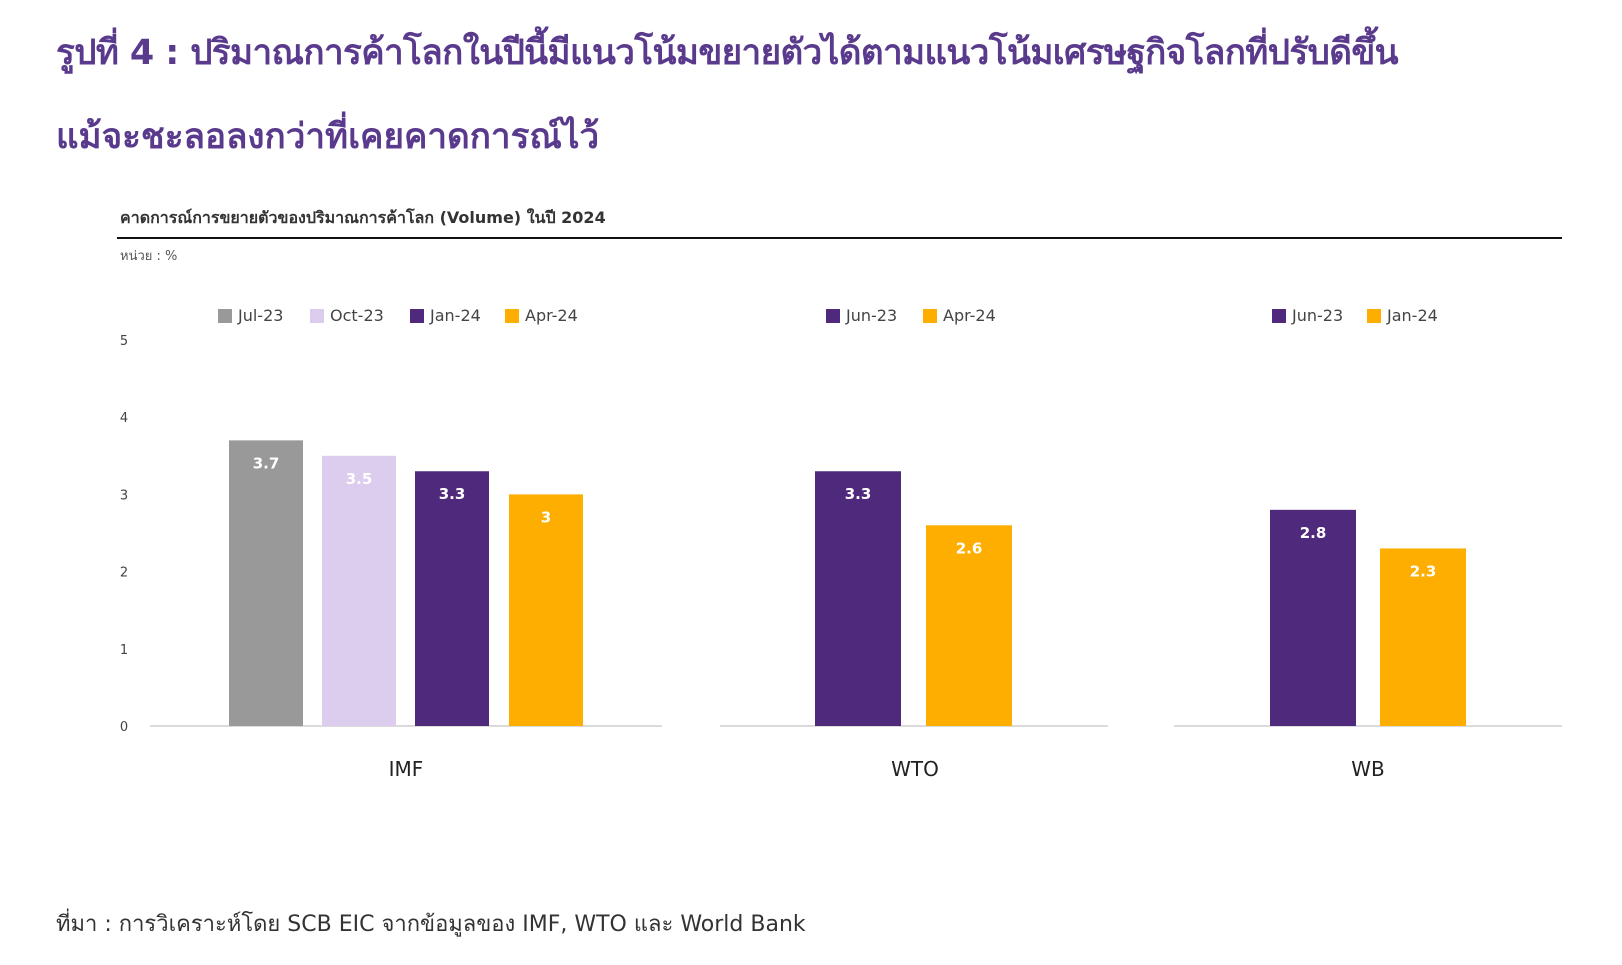 The height and width of the screenshot is (965, 1622). I want to click on y-tick-label: 2, so click(124, 573).